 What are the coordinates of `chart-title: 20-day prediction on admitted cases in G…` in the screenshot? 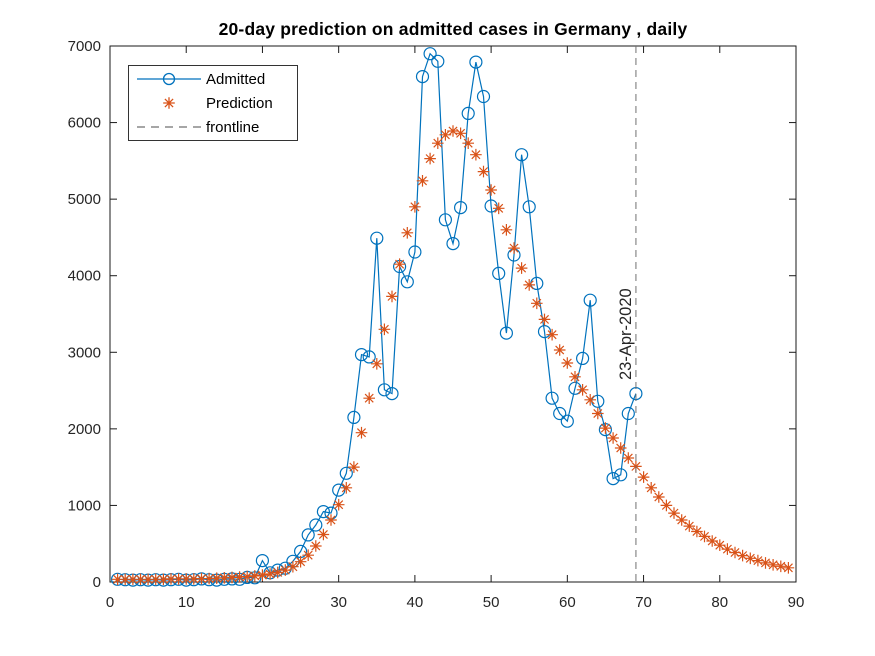 It's located at (453, 29).